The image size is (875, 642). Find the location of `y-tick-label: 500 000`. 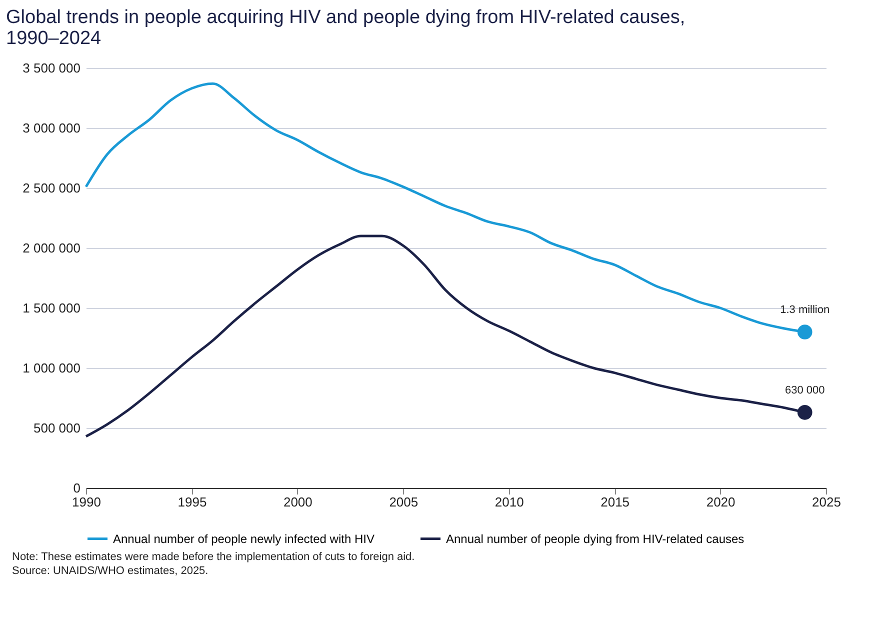

y-tick-label: 500 000 is located at coordinates (57, 428).